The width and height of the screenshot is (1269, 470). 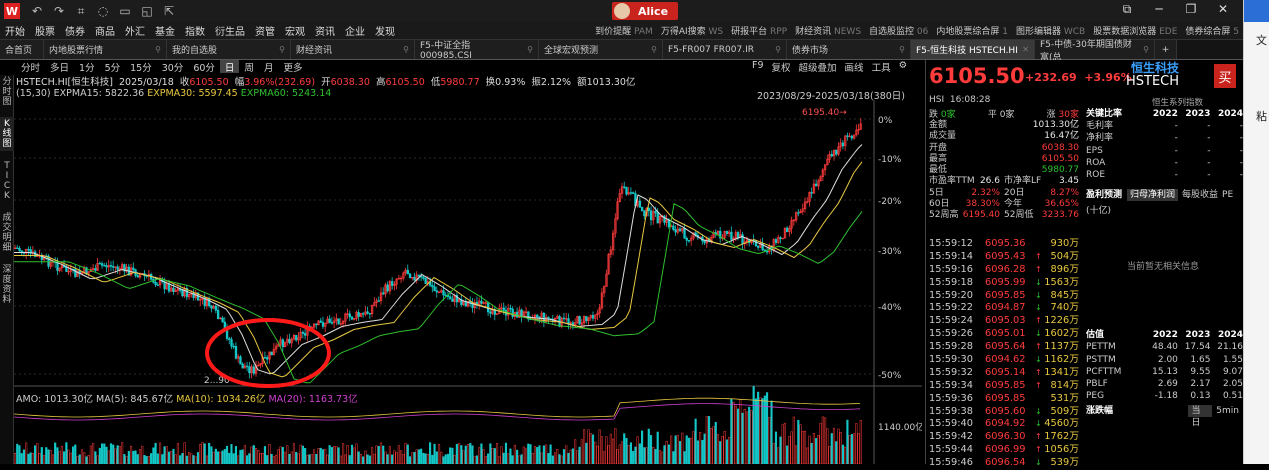 What do you see at coordinates (325, 32) in the screenshot?
I see `menu-item-10: 资讯` at bounding box center [325, 32].